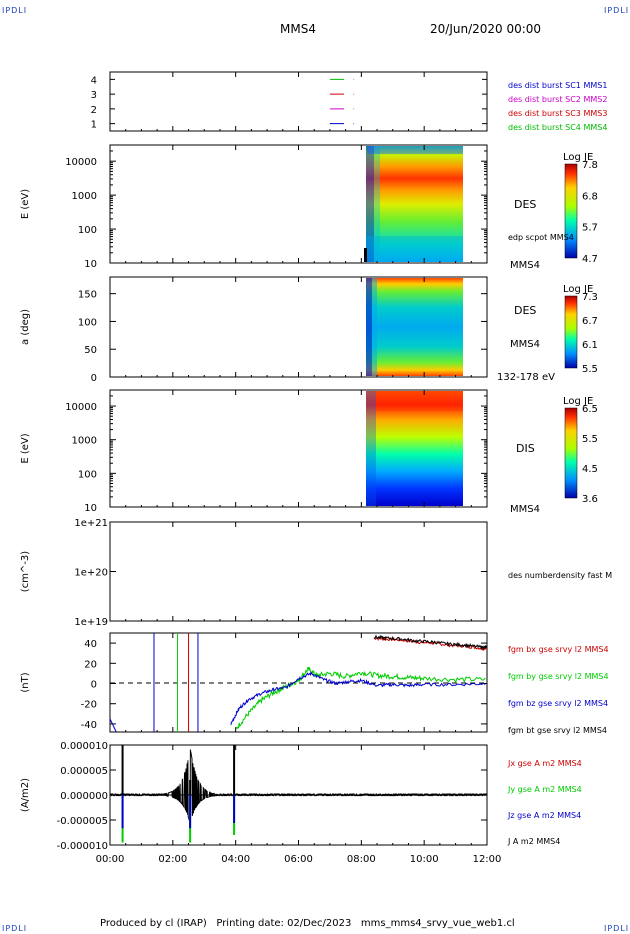 This screenshot has height=934, width=630. I want to click on colorbar-des-pitch, so click(571, 332).